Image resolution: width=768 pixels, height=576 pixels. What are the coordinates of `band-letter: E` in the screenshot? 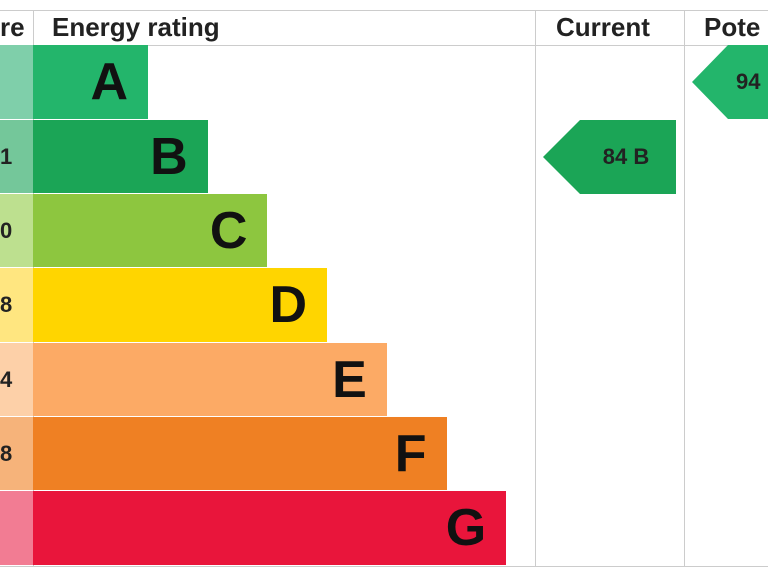 It's located at (349, 379).